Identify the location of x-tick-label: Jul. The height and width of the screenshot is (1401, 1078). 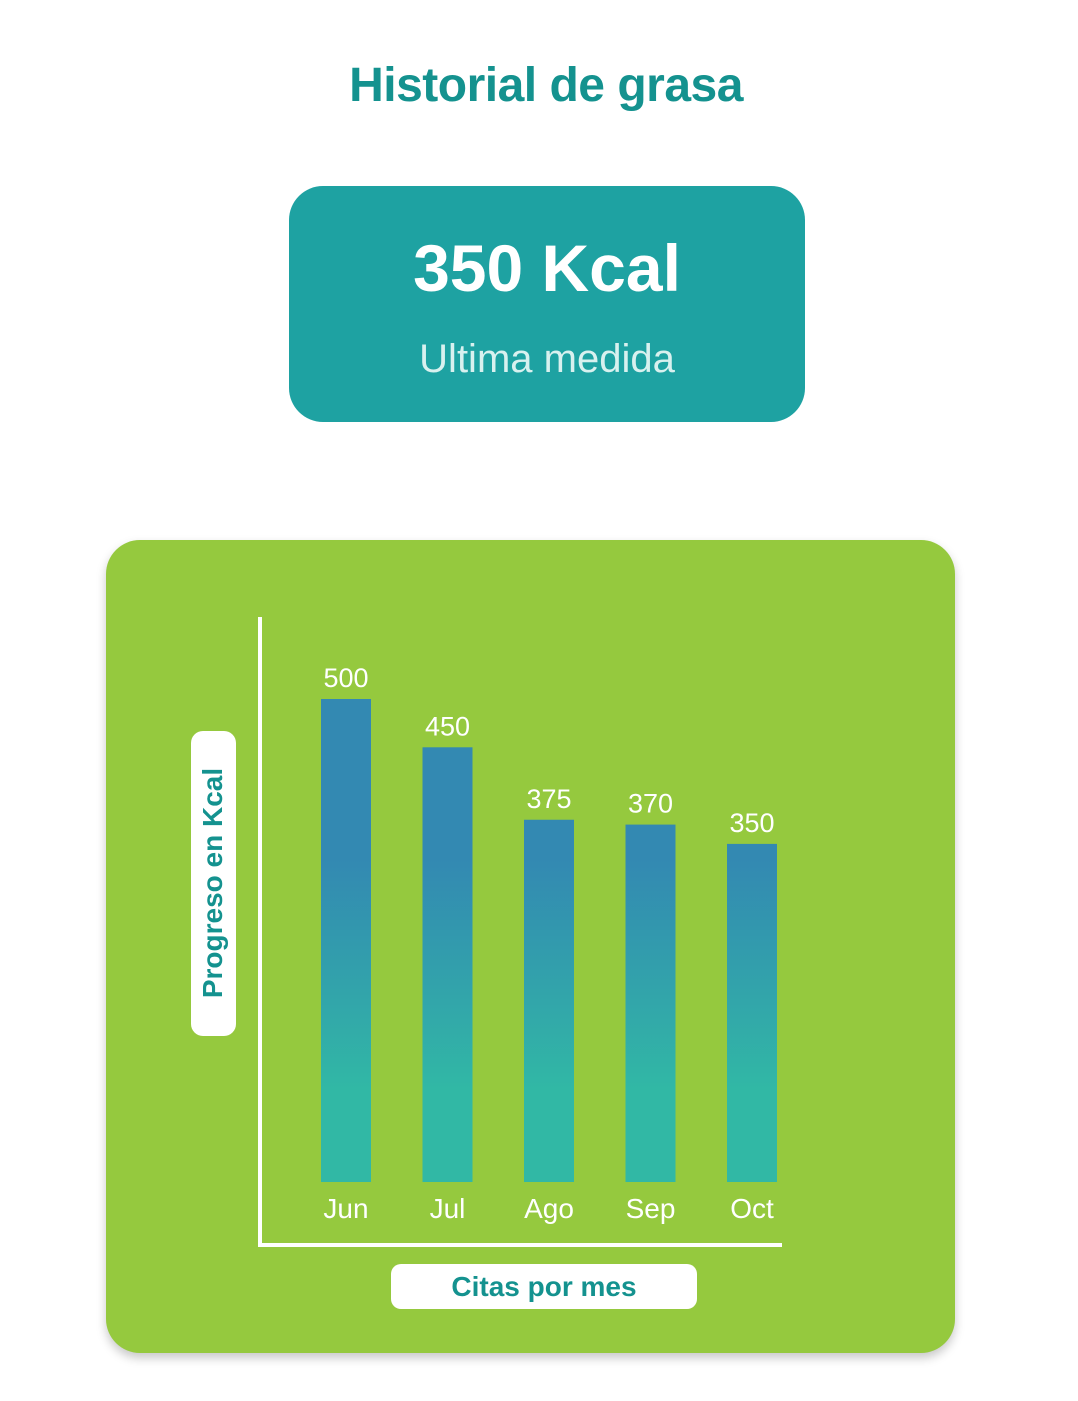
(448, 1208).